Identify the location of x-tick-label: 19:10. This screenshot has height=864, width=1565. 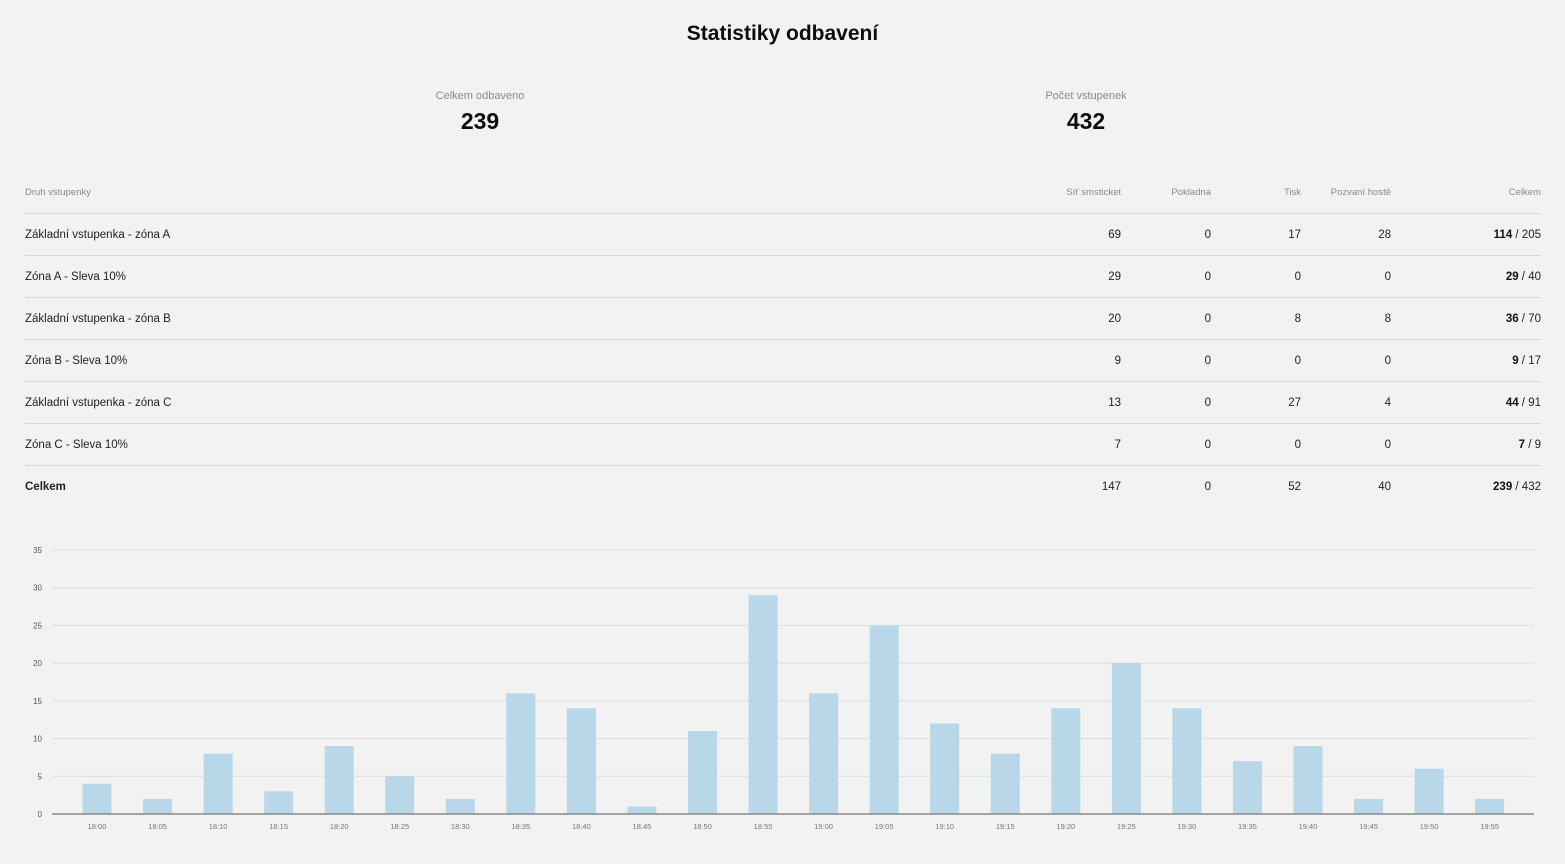
(944, 826).